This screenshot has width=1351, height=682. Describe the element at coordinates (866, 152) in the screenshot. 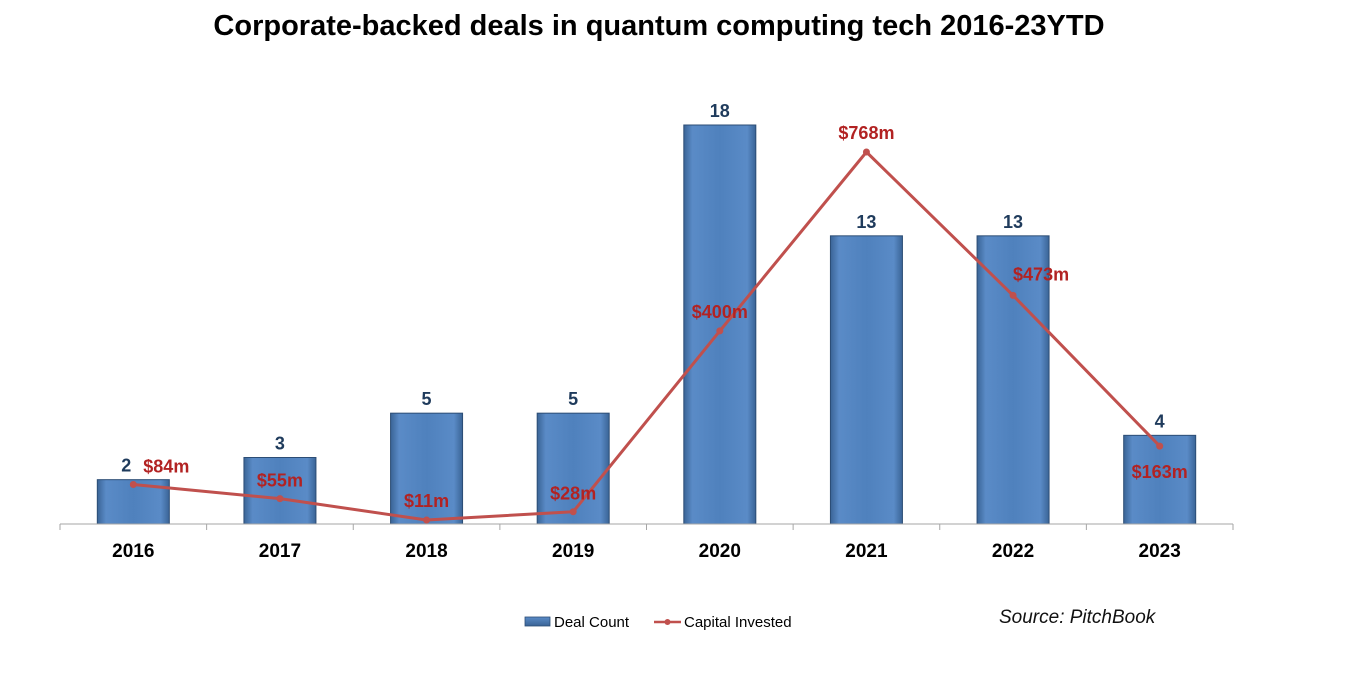

I see `point-capital-invested-2021` at that location.